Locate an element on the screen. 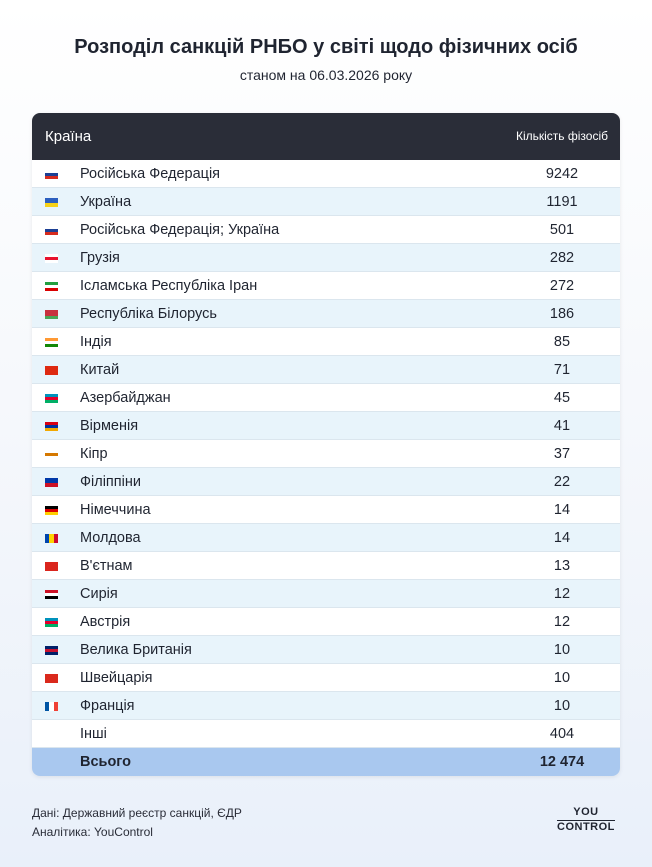 The height and width of the screenshot is (867, 652). total-value: 12 474 is located at coordinates (562, 762).